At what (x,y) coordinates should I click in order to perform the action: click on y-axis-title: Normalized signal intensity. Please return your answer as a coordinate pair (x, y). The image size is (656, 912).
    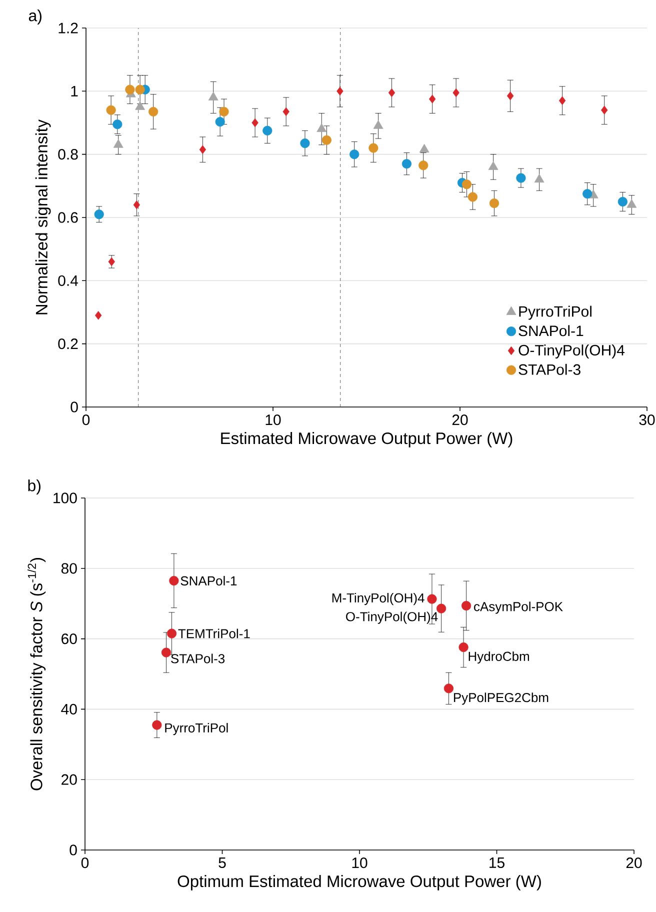
    Looking at the image, I should click on (43, 216).